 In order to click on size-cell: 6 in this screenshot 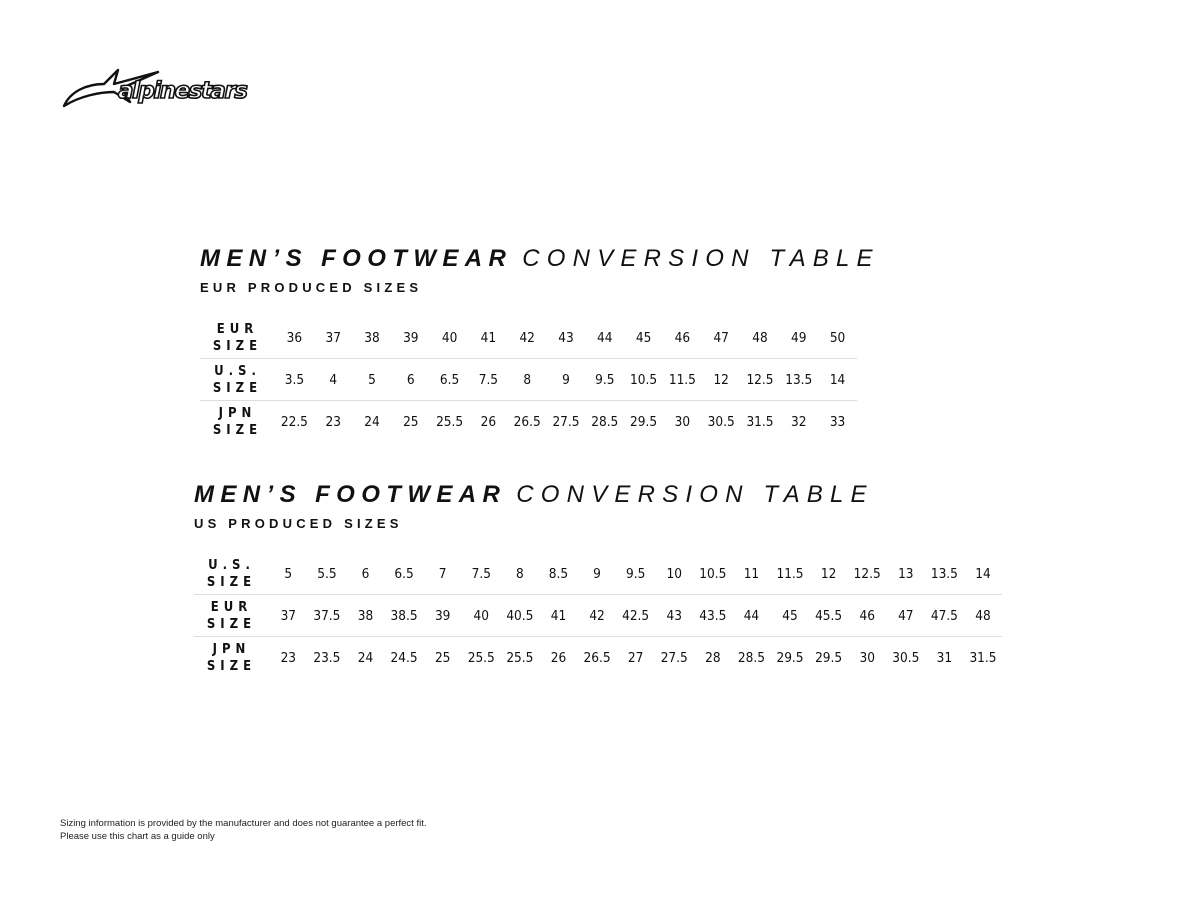, I will do `click(411, 379)`.